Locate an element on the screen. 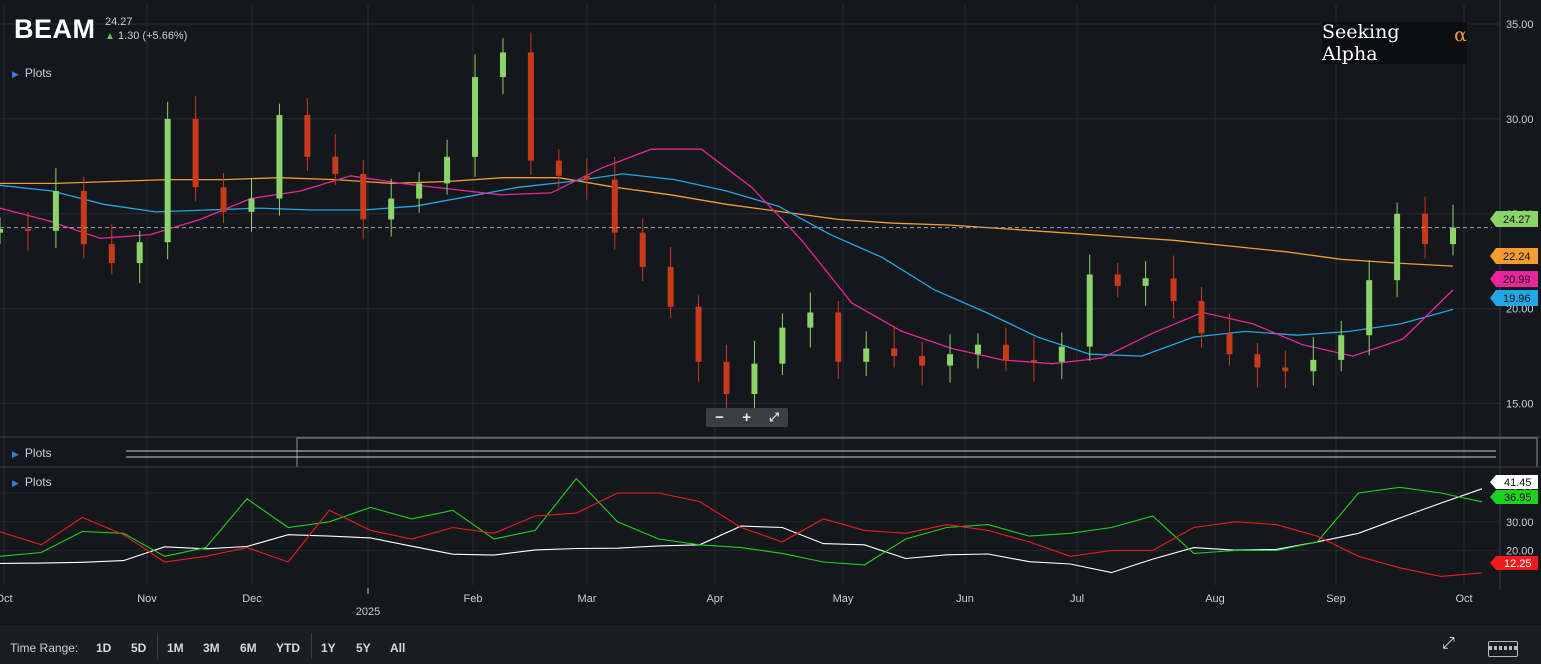  plots-toggle-main: ▶ Plots is located at coordinates (32, 73).